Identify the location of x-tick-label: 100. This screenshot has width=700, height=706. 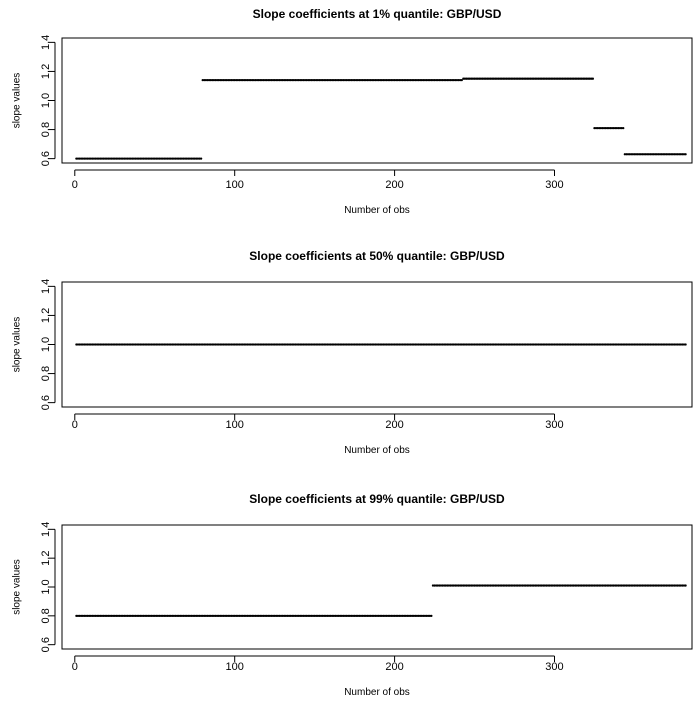
(235, 185).